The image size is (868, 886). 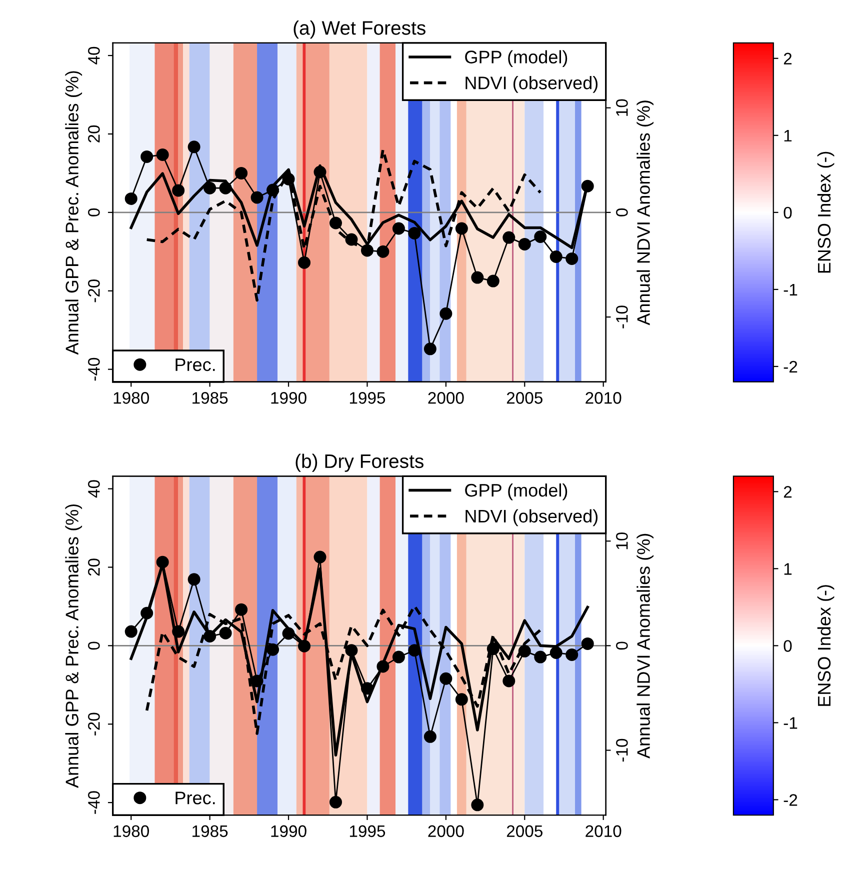 I want to click on line-series, so click(x=343, y=669).